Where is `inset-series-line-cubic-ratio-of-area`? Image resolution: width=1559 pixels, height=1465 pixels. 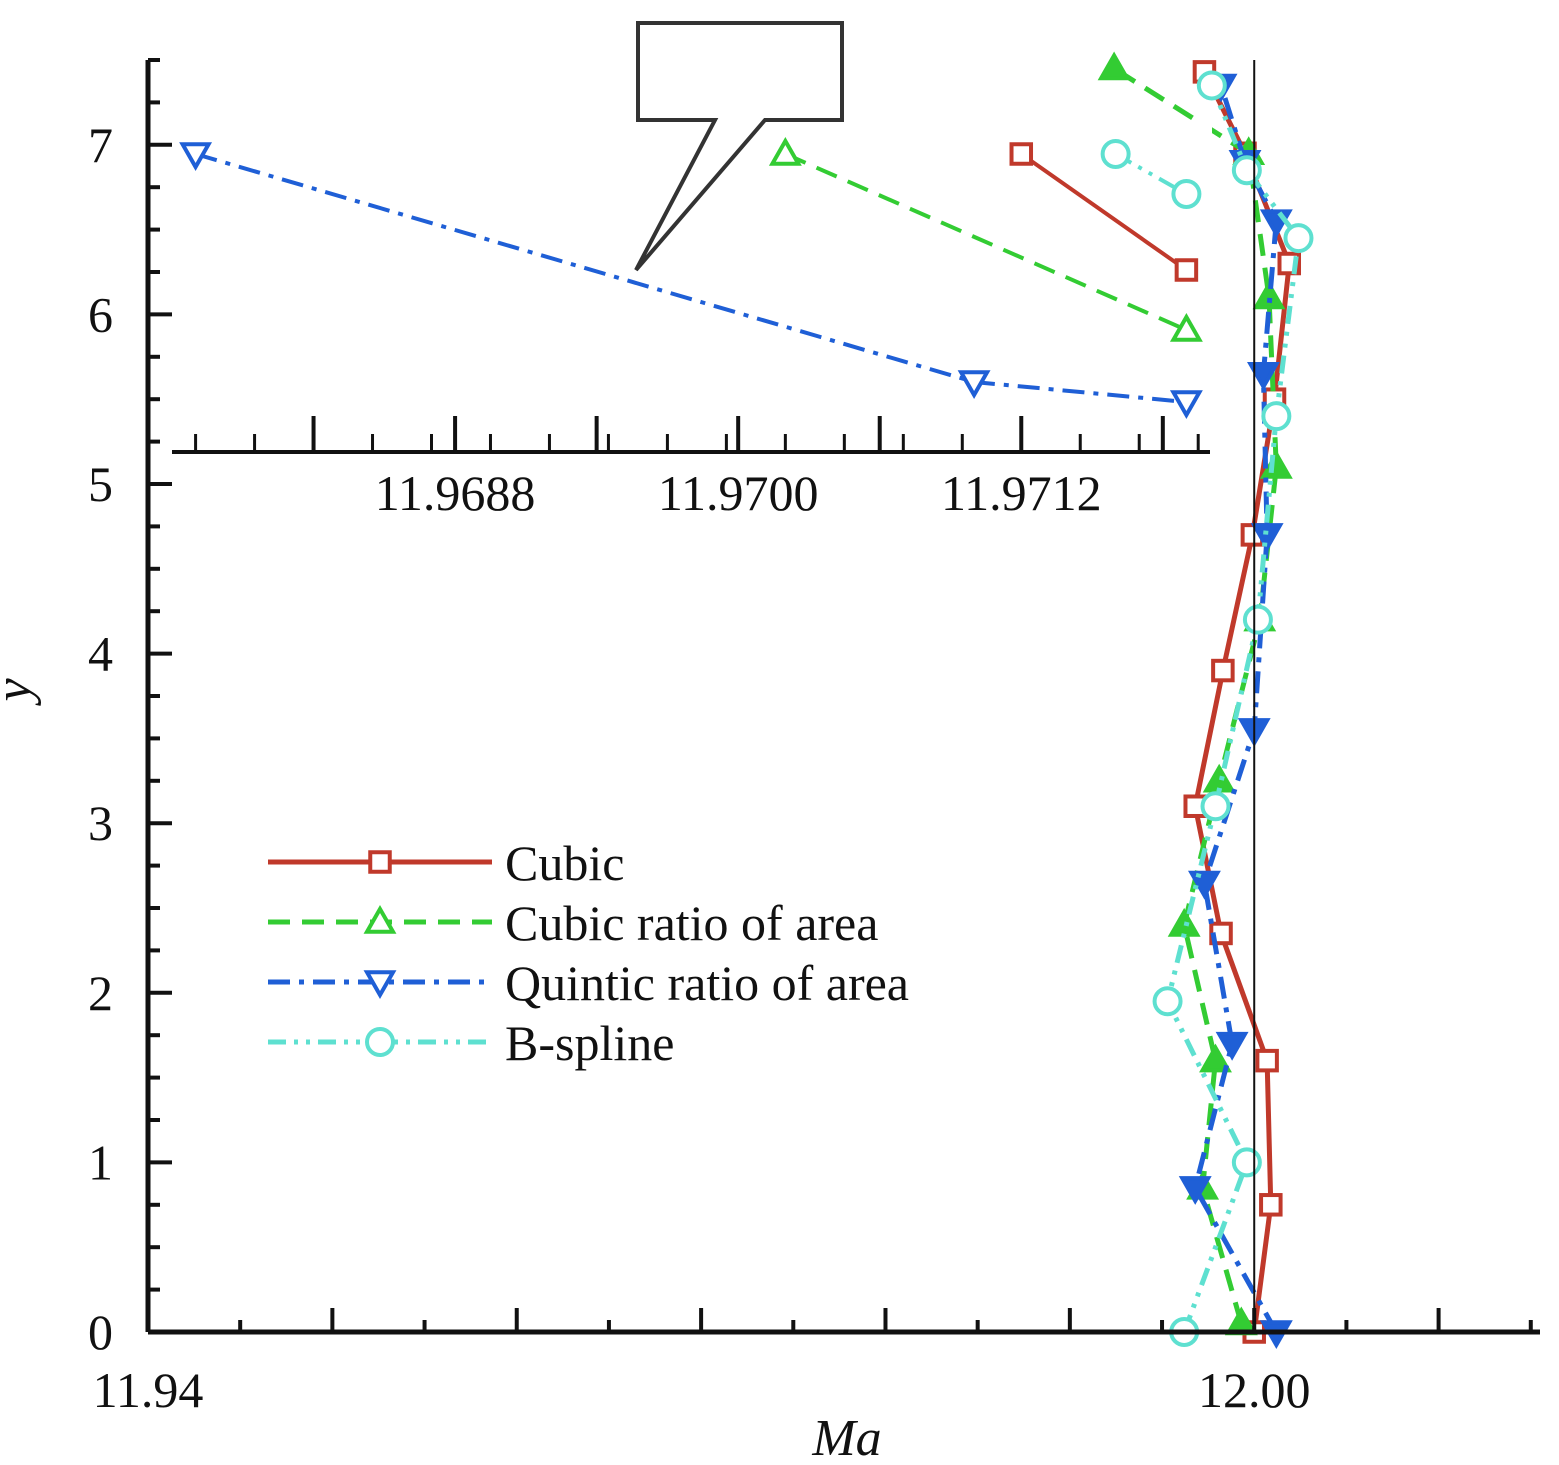
inset-series-line-cubic-ratio-of-area is located at coordinates (986, 242).